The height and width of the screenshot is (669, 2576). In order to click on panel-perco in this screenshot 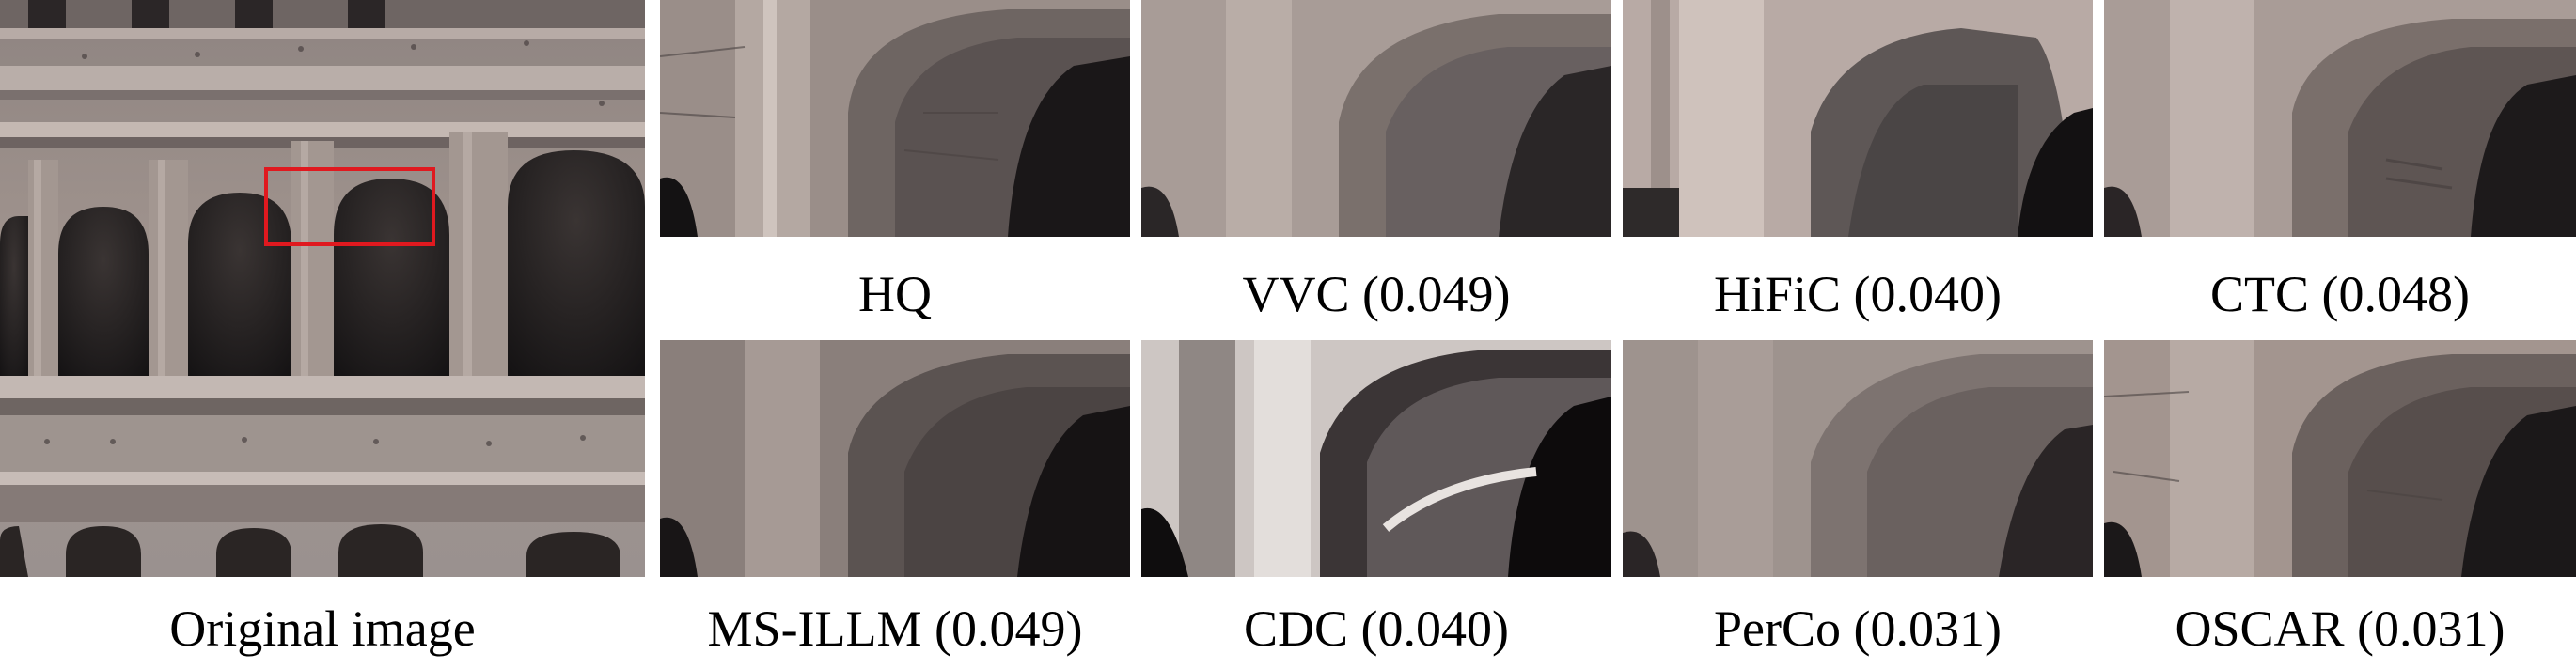, I will do `click(1858, 458)`.